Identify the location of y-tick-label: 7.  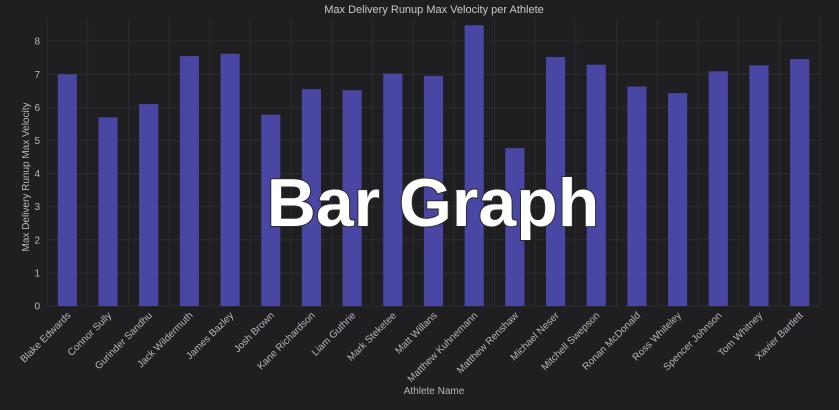
(37, 75).